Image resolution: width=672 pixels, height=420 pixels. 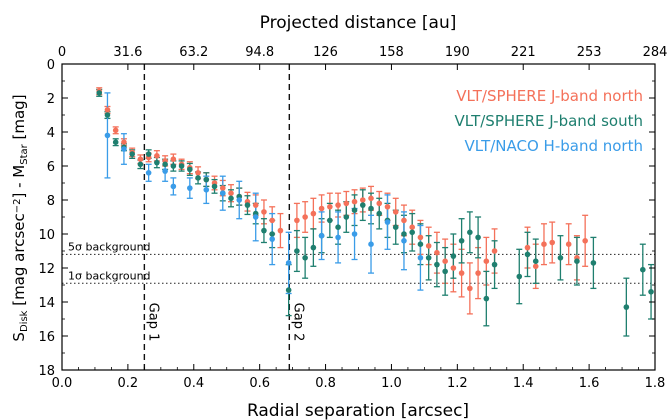 What do you see at coordinates (152, 322) in the screenshot?
I see `gap-label: Gap 1` at bounding box center [152, 322].